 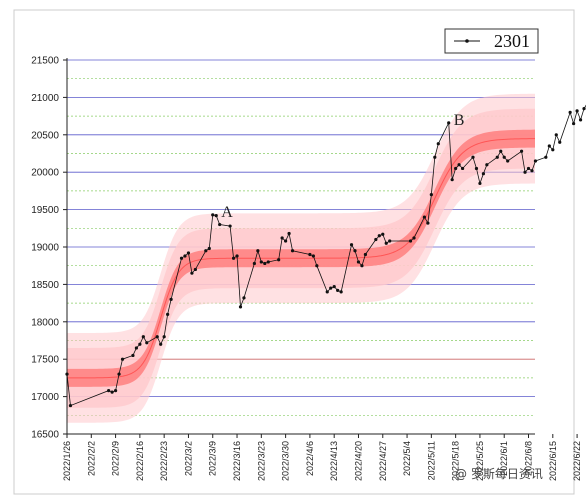 I want to click on y-tick-label: 21000, so click(x=45, y=98).